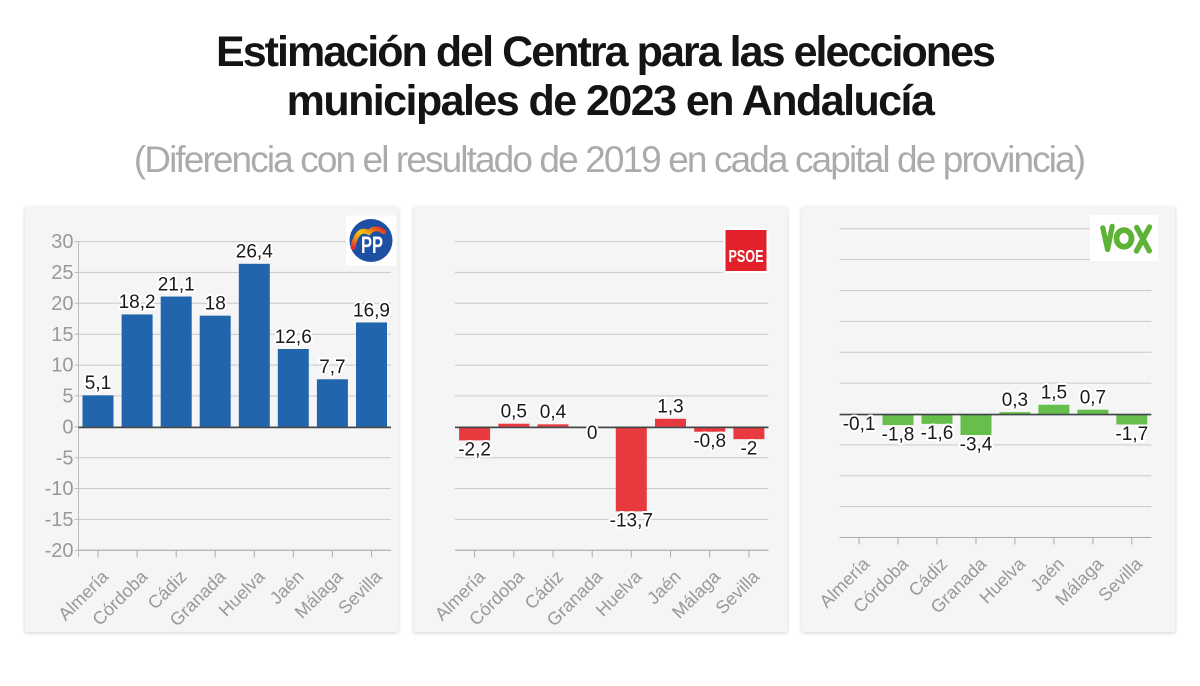  What do you see at coordinates (137, 302) in the screenshot?
I see `svg-text: 18,2` at bounding box center [137, 302].